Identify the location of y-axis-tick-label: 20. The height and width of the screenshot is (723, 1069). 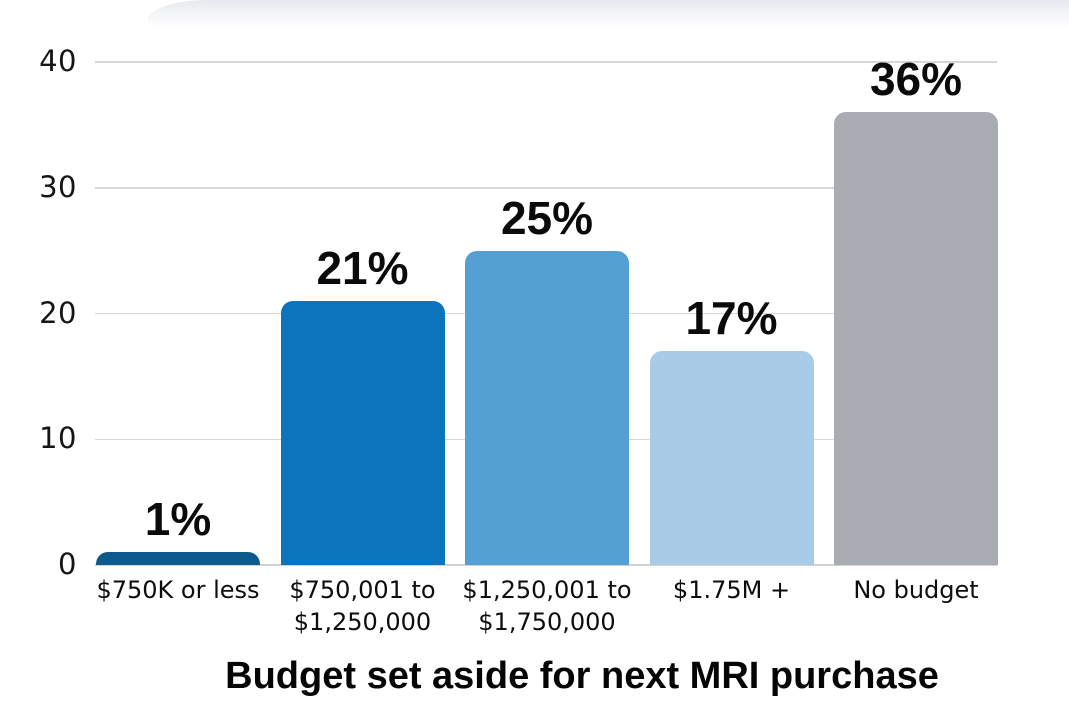
(58, 312).